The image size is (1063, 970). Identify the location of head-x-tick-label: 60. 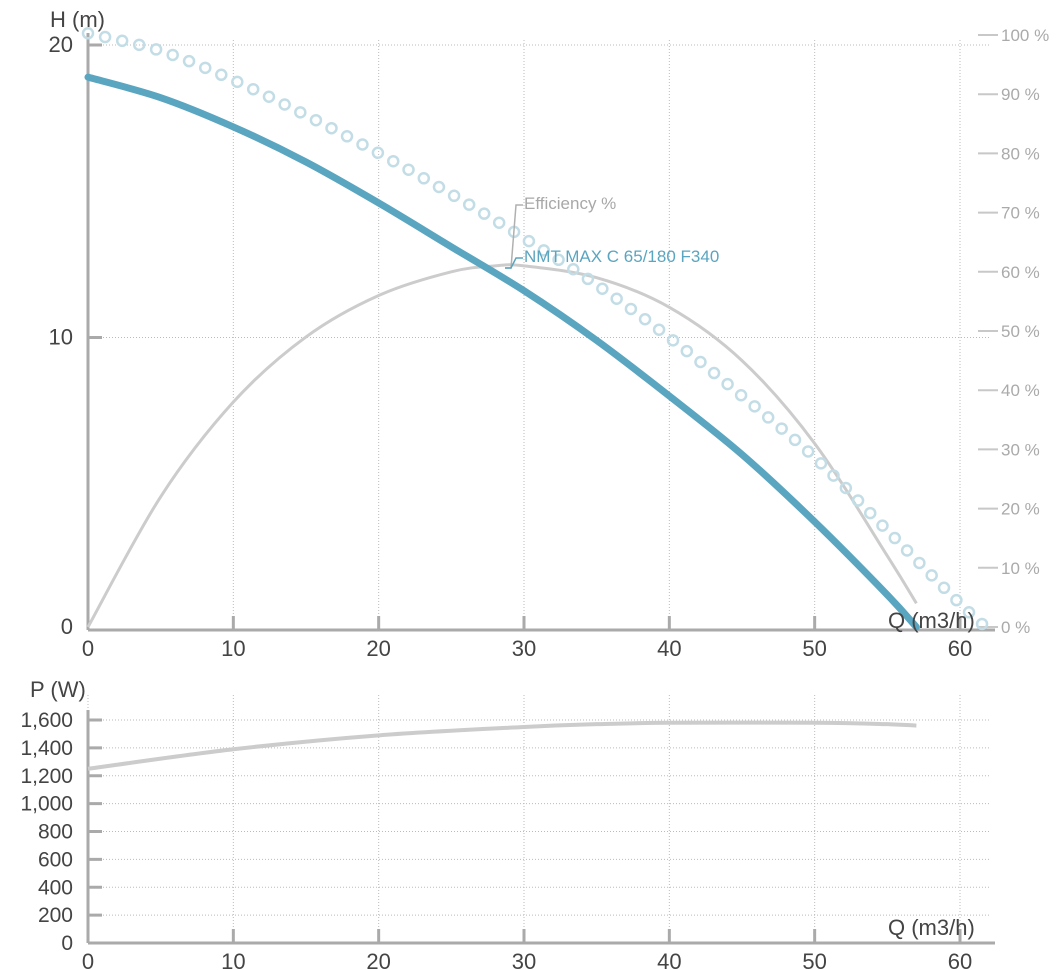
(960, 648).